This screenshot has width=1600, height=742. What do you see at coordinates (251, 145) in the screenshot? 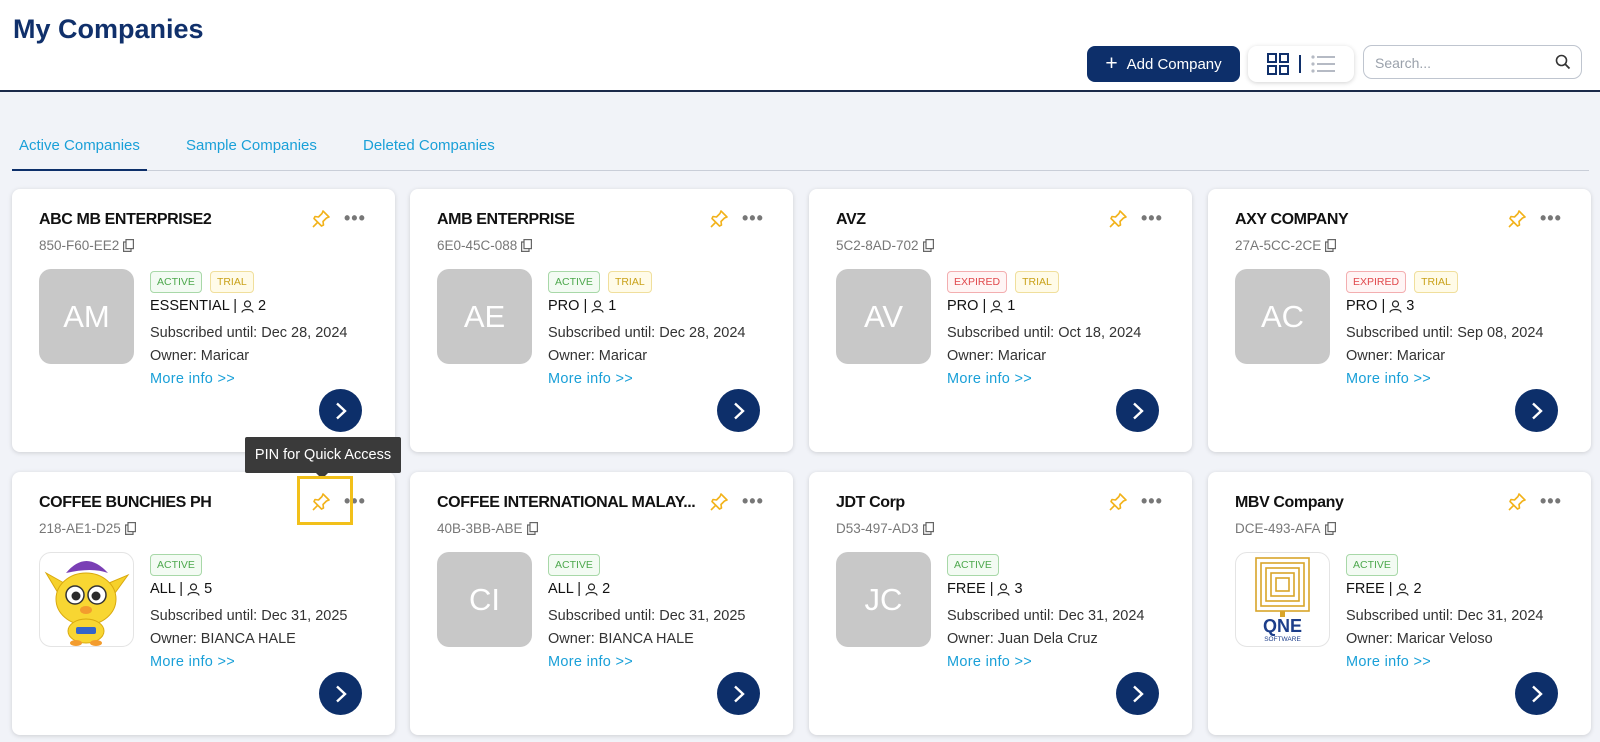
I see `tab-sample-companies: Sample Companies` at bounding box center [251, 145].